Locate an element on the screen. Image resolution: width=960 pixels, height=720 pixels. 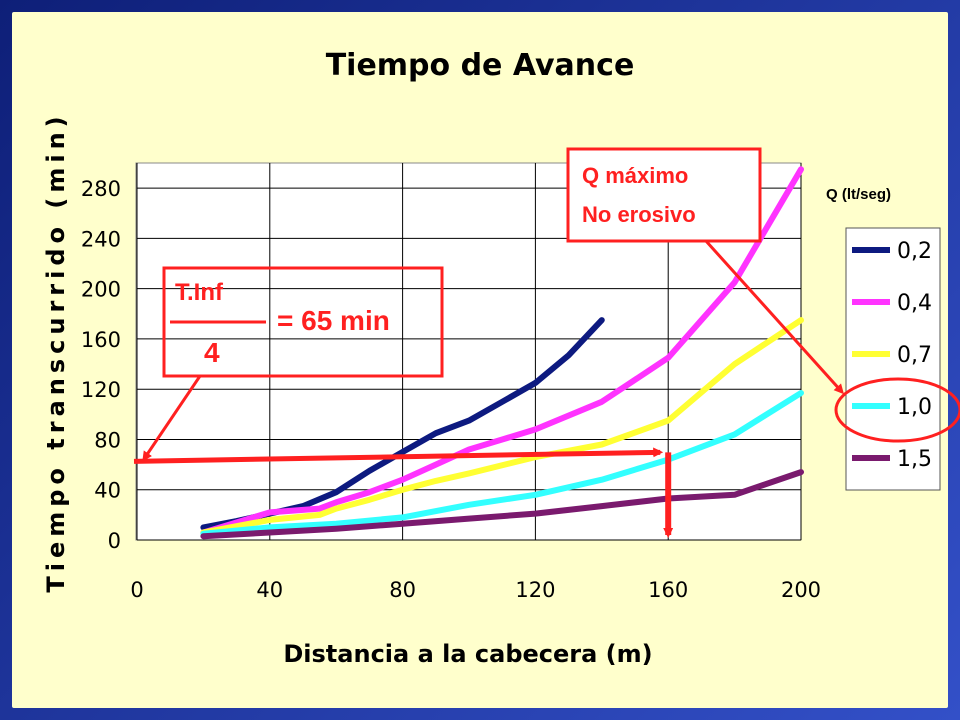
legend: 0,2 0,4 0,7 1,0 1,5 is located at coordinates (892, 355).